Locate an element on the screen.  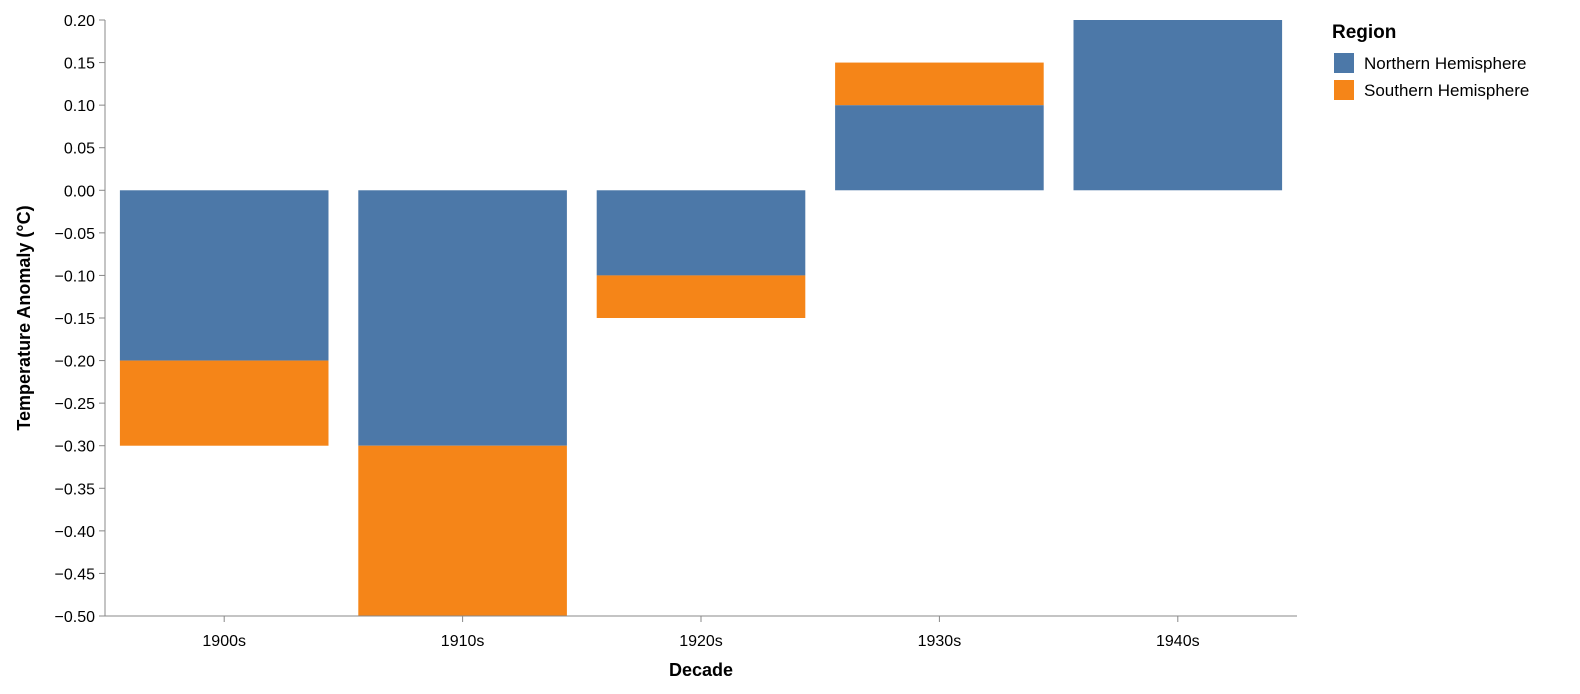
y-tick-label: −0.50 is located at coordinates (75, 617).